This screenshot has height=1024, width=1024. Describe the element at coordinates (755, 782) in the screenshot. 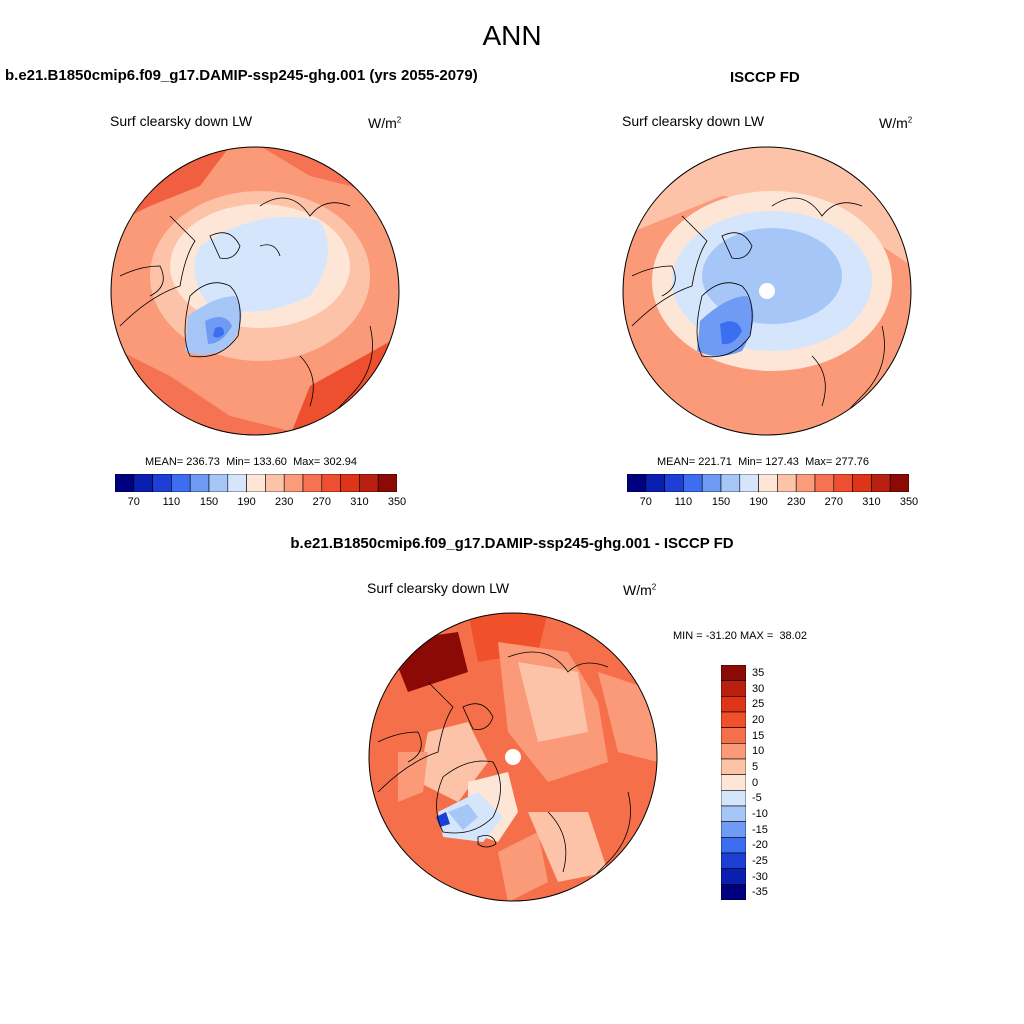

I see `colorbar-diff-tick-label: 0` at that location.